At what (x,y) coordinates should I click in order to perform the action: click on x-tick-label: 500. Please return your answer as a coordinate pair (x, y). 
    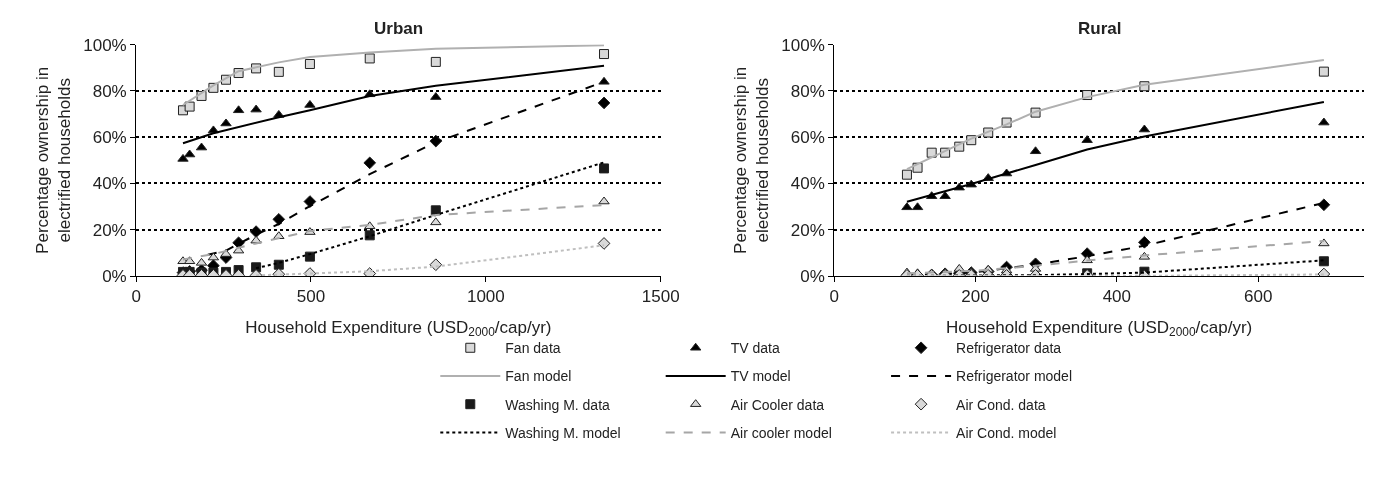
    Looking at the image, I should click on (311, 297).